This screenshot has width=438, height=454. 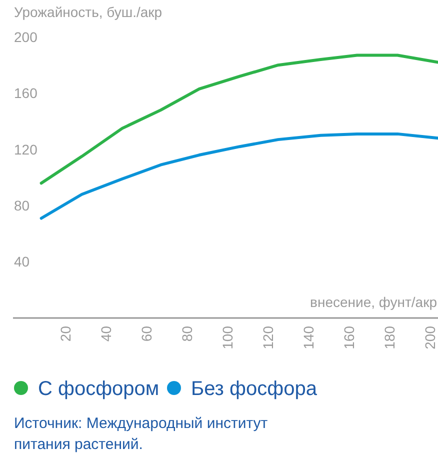 I want to click on x-tick-label: 160, so click(x=348, y=338).